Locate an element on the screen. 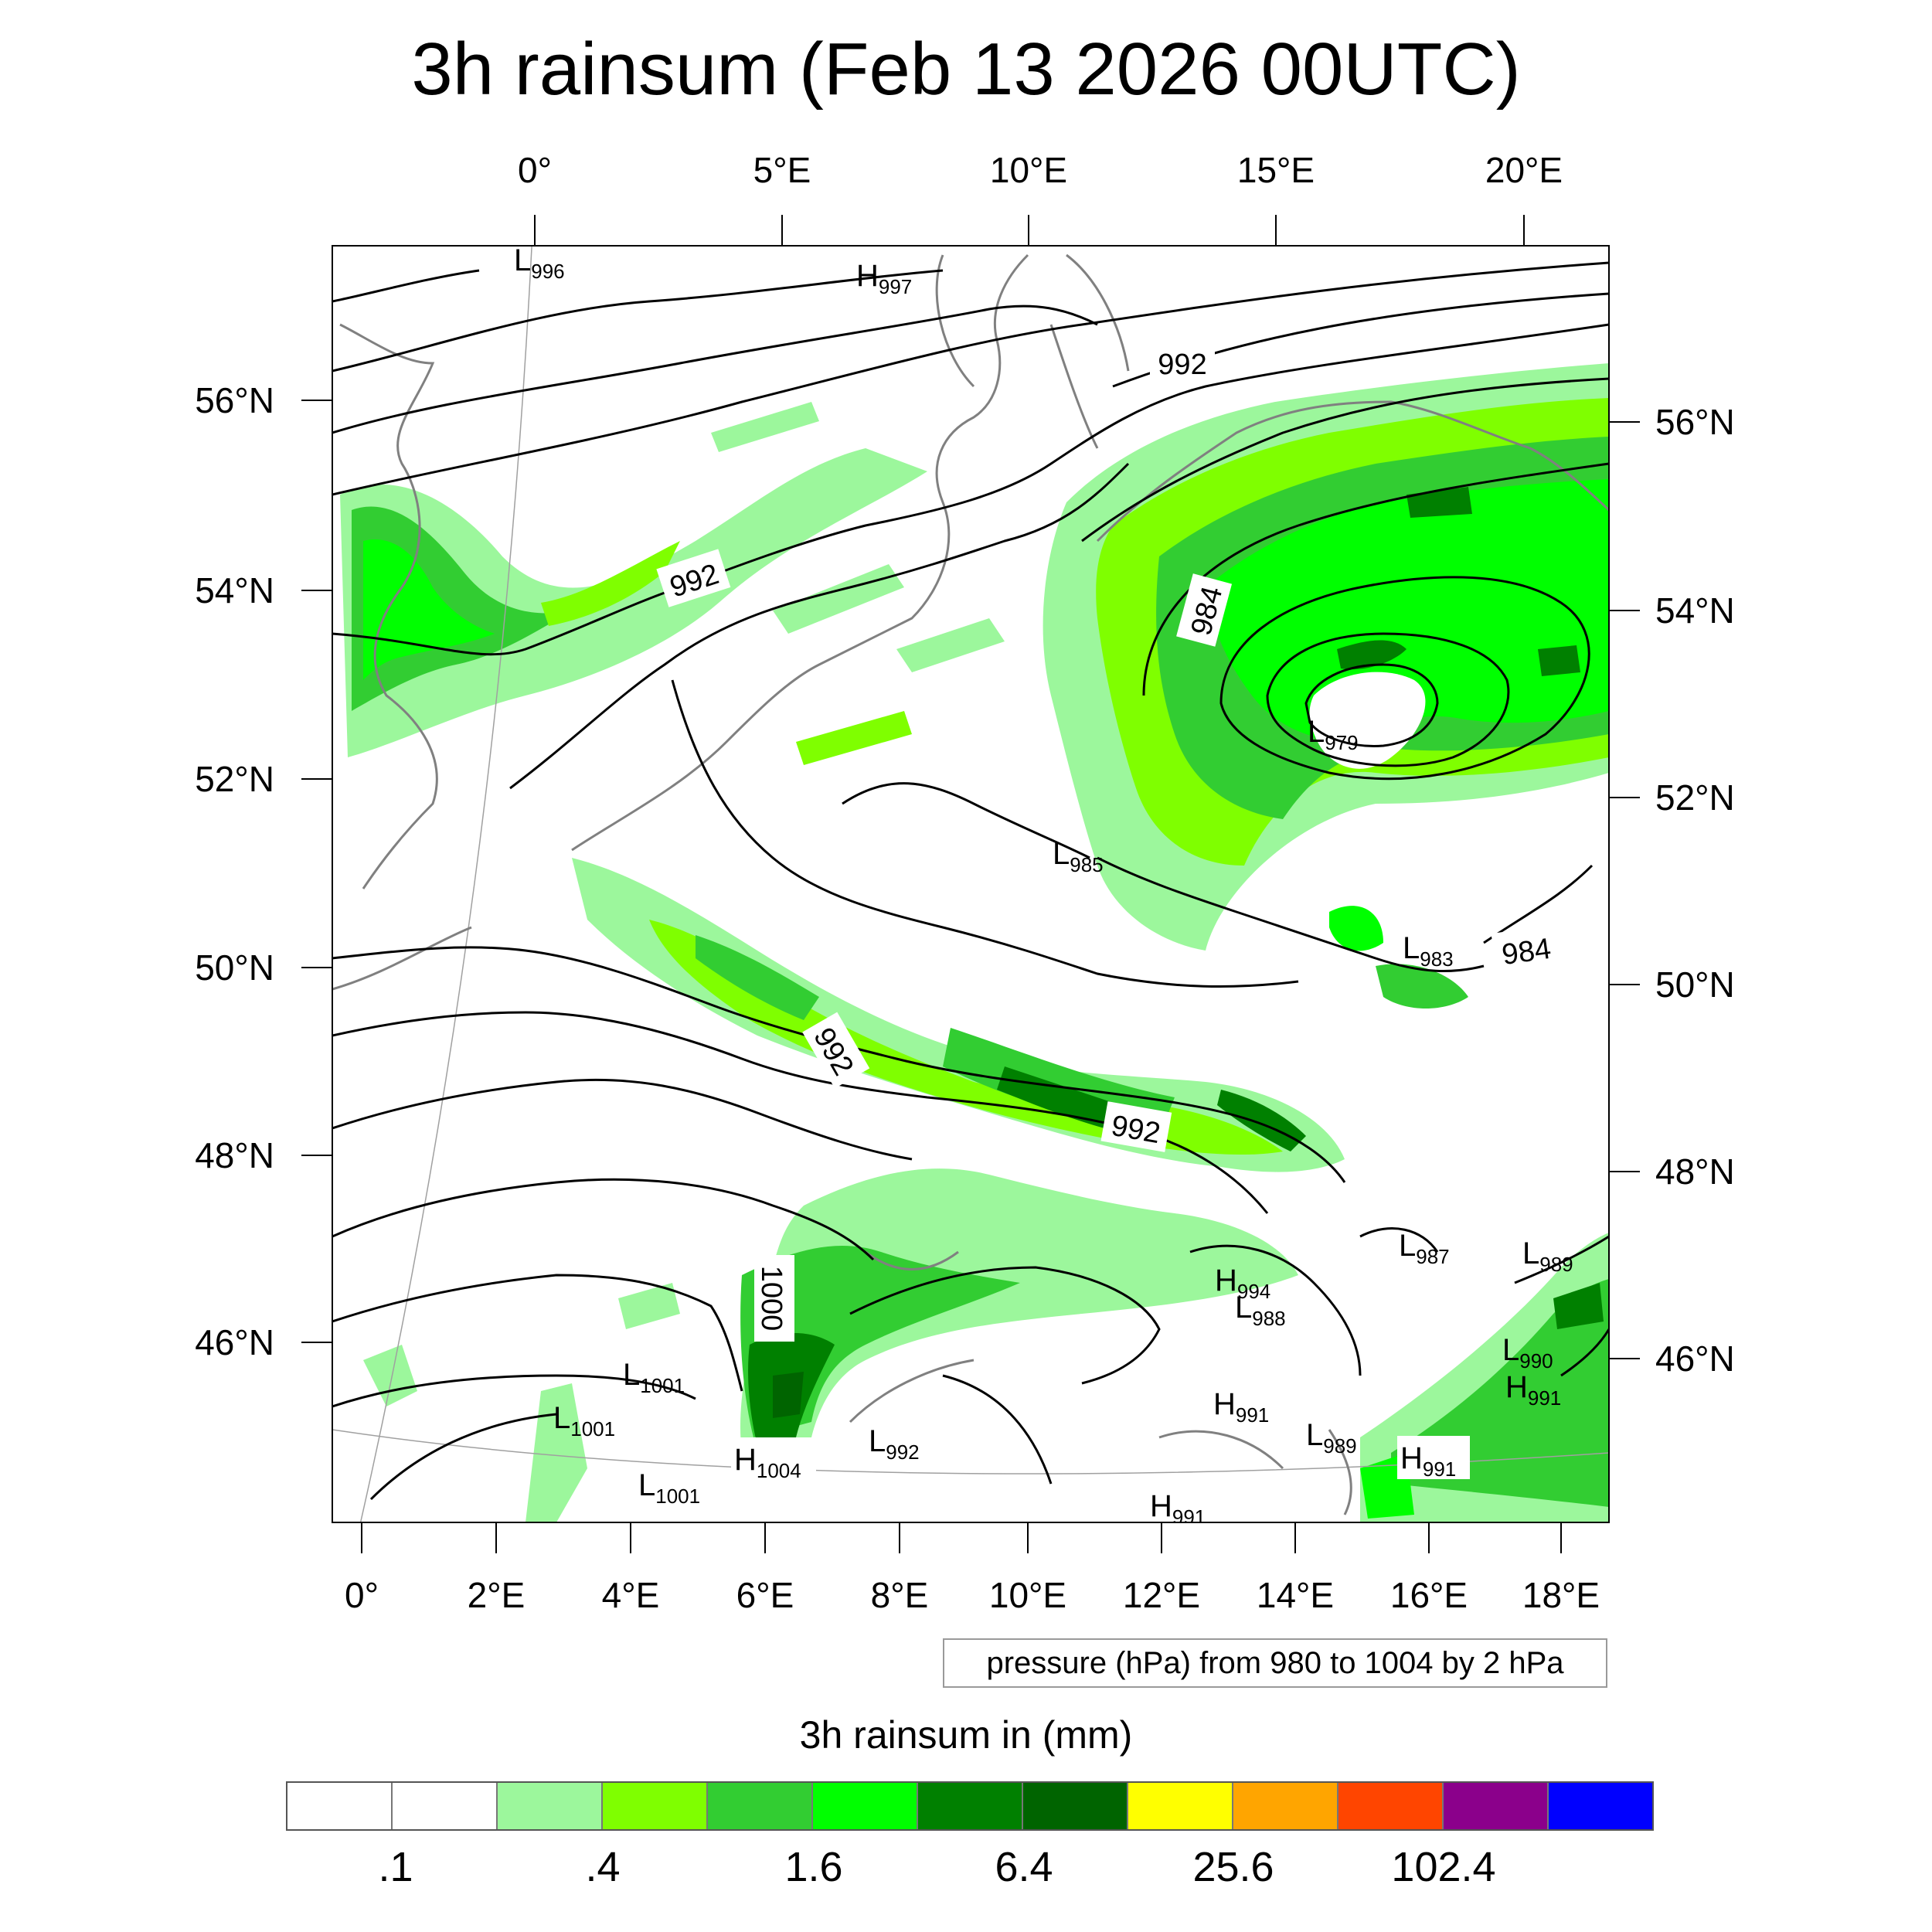 The height and width of the screenshot is (1932, 1932). left-axis-label: 46°N is located at coordinates (235, 1342).